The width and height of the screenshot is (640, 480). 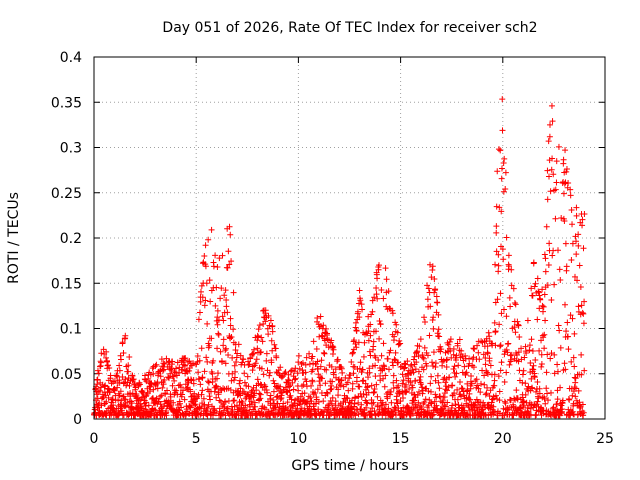 I want to click on x-tick-label: 10, so click(x=298, y=439).